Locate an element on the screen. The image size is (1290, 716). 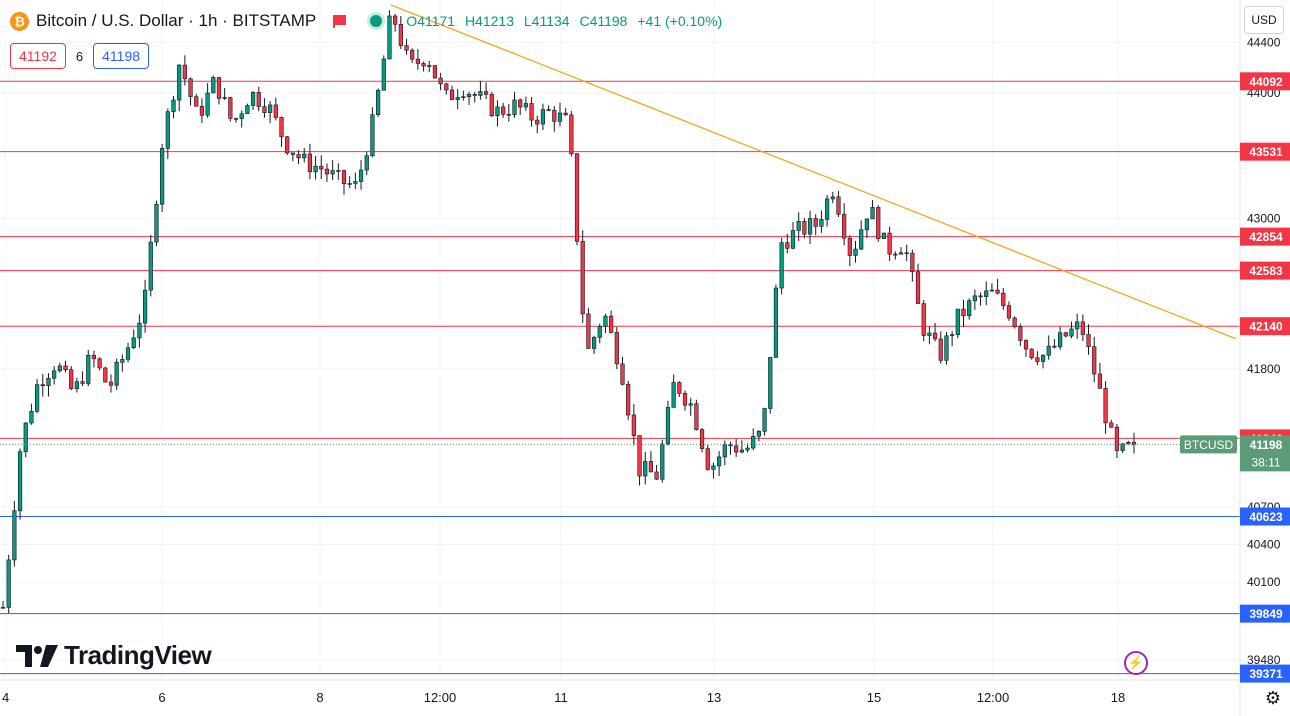
buy-button: 41198 is located at coordinates (121, 56).